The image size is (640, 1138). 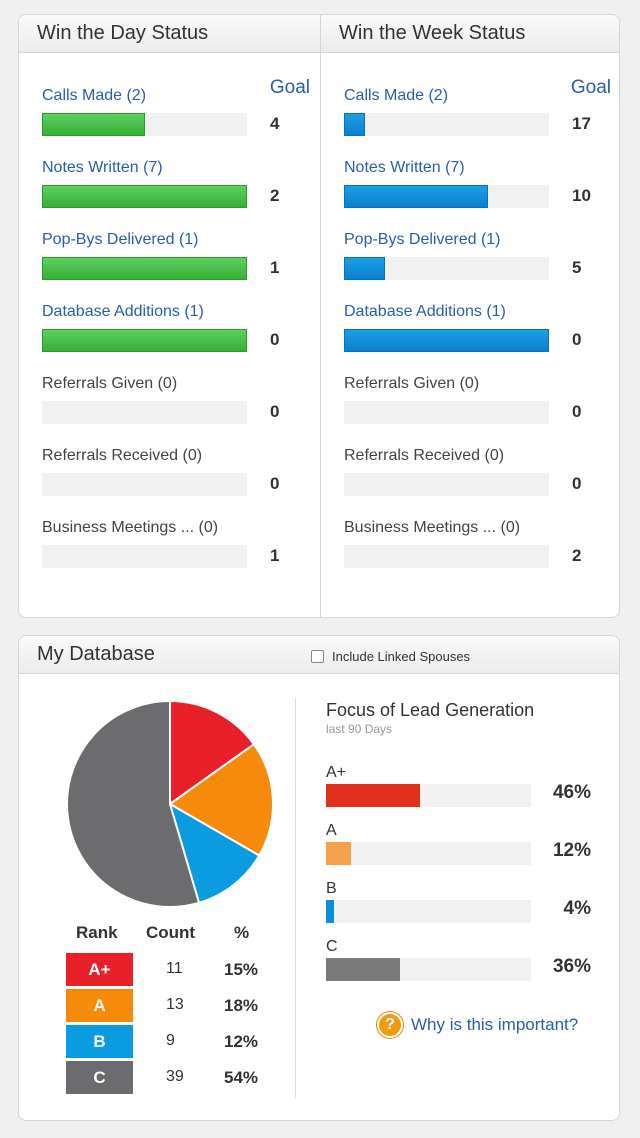 What do you see at coordinates (175, 1004) in the screenshot?
I see `rank-count: 13` at bounding box center [175, 1004].